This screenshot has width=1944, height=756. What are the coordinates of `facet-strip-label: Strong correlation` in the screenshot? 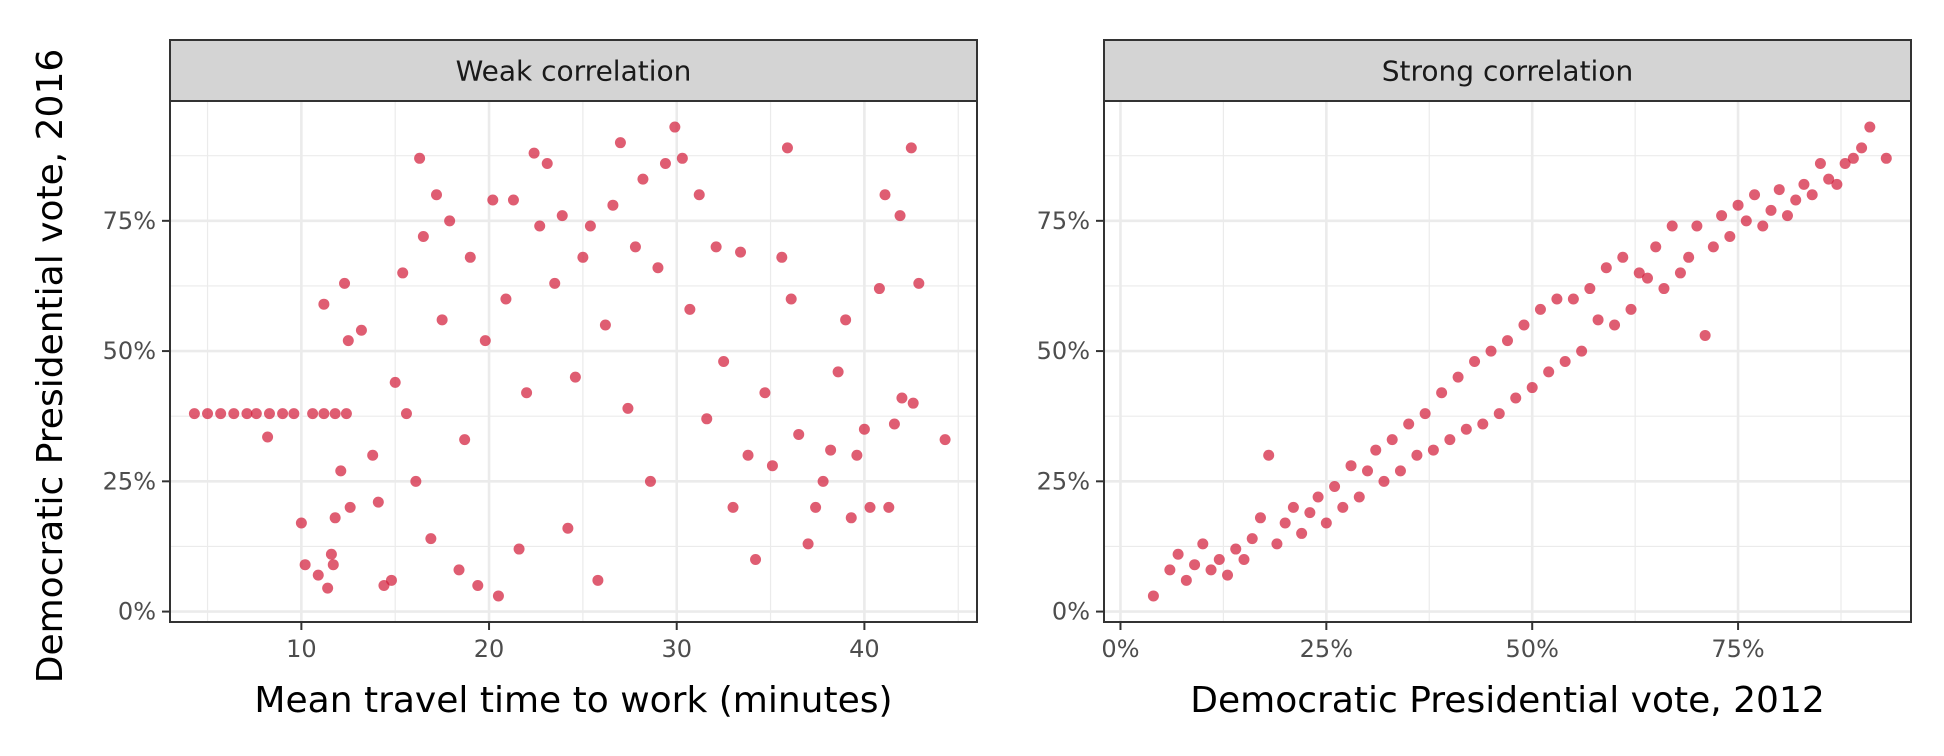 It's located at (1507, 71).